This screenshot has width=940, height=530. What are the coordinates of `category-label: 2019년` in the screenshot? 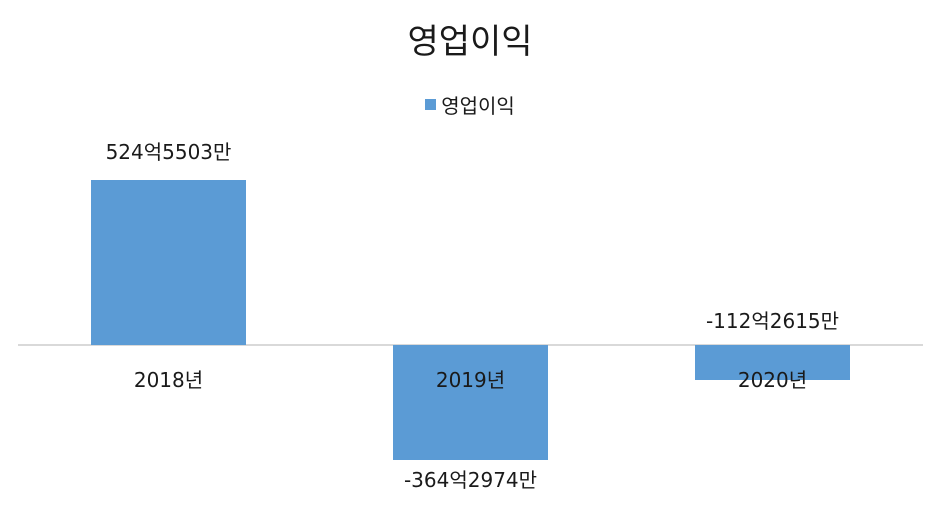 It's located at (470, 380).